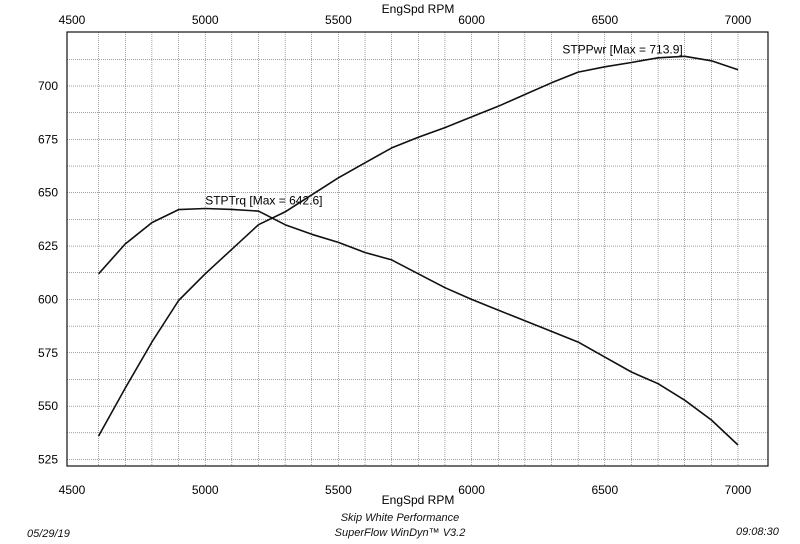 The image size is (800, 544). What do you see at coordinates (400, 518) in the screenshot?
I see `company-name: Skip White Performance` at bounding box center [400, 518].